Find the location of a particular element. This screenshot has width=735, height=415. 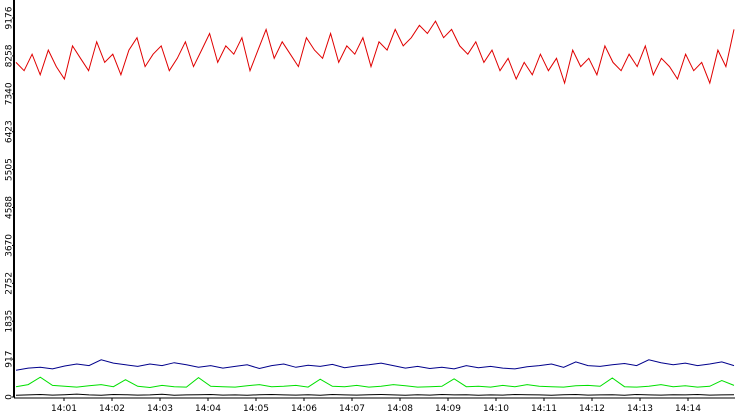

x-tick-label: 14:03 is located at coordinates (160, 409).